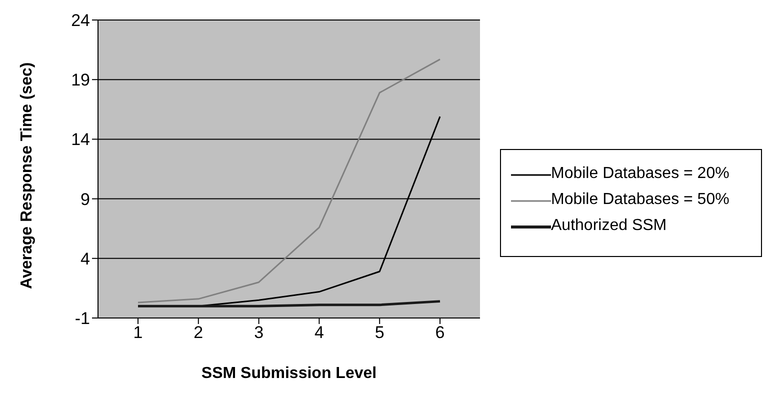 This screenshot has width=780, height=407. What do you see at coordinates (82, 318) in the screenshot?
I see `y-tick-label: -1` at bounding box center [82, 318].